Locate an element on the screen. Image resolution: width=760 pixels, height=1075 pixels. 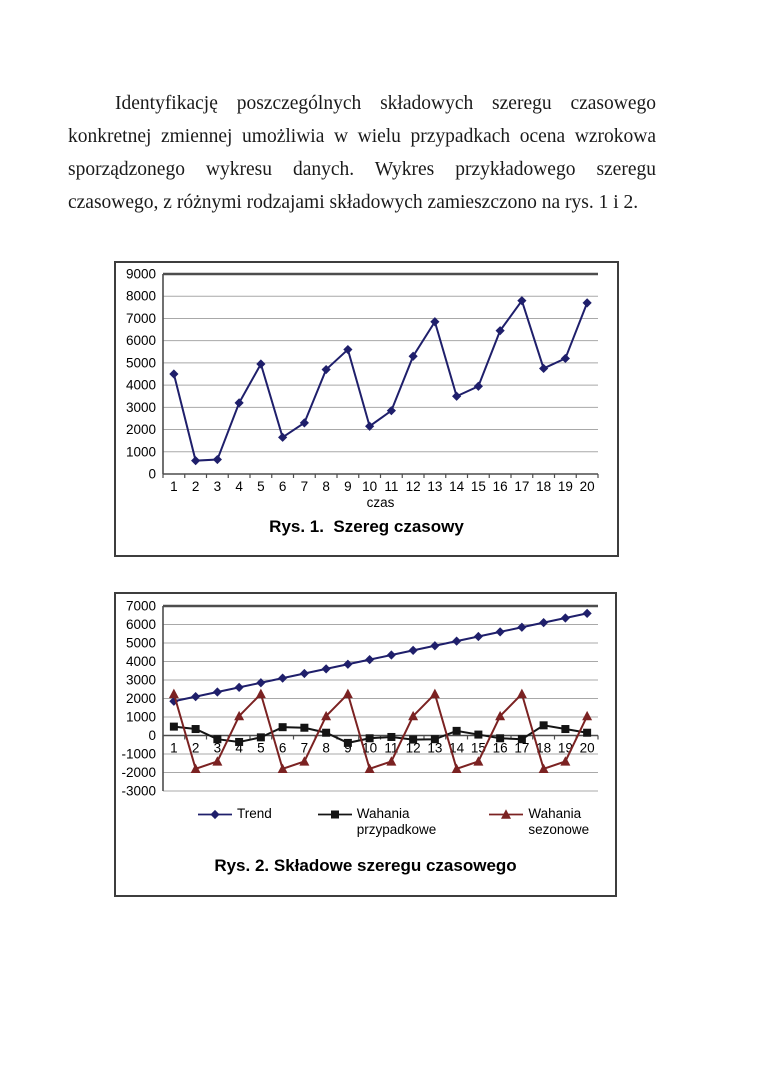
legend-entry: Wahania przypadkowe is located at coordinates (380, 822).